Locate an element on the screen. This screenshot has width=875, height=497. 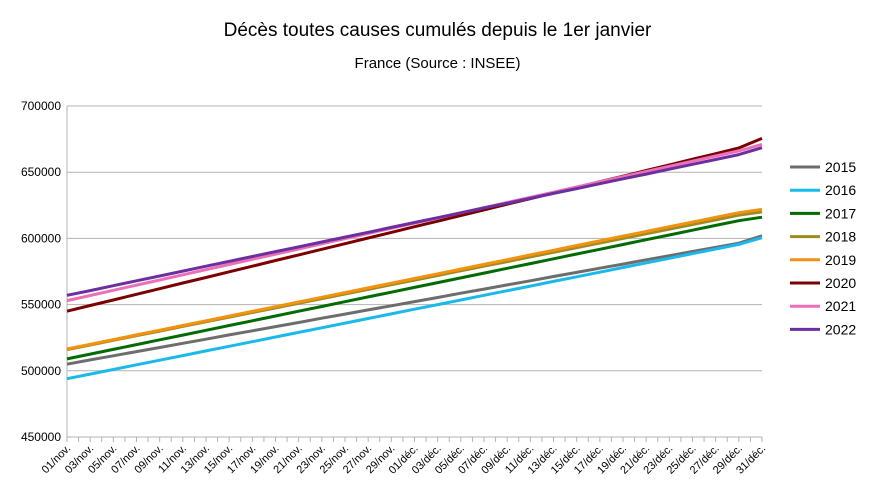
legend-label-2020: 2020 is located at coordinates (840, 283).